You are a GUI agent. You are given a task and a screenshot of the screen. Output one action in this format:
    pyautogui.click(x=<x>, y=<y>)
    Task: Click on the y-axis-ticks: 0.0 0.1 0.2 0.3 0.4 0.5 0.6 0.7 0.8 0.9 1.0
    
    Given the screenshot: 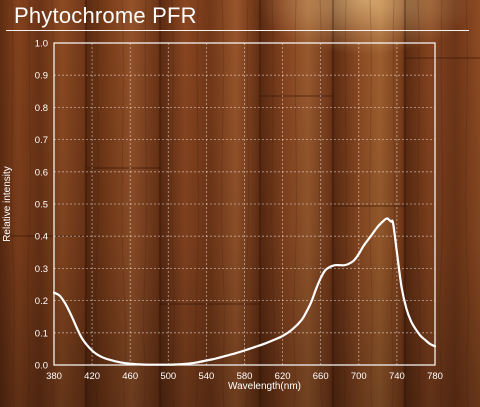 What is the action you would take?
    pyautogui.click(x=41, y=205)
    